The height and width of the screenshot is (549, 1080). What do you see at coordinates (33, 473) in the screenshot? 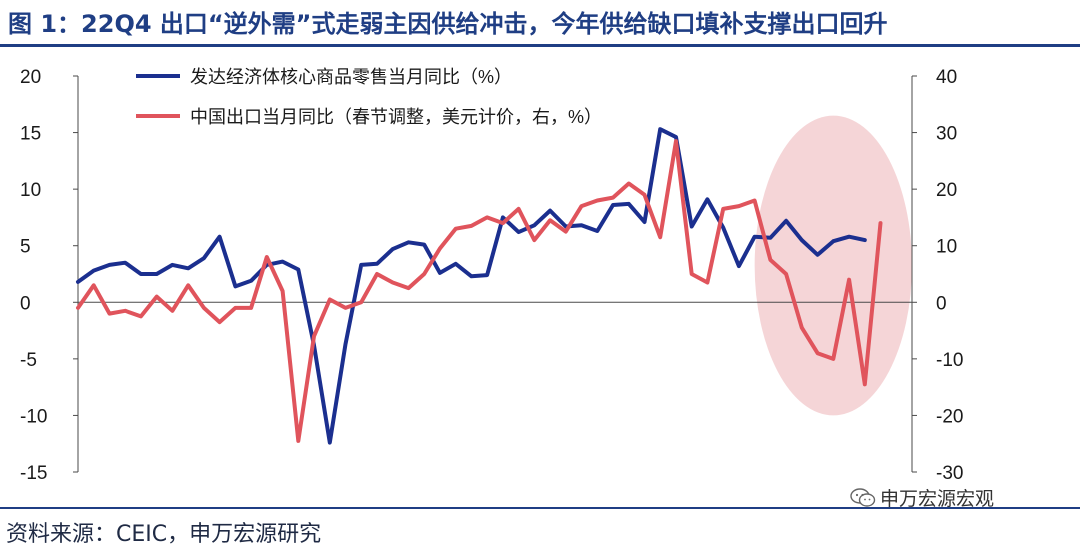
I see `y-left-tick-label: -15` at bounding box center [33, 473].